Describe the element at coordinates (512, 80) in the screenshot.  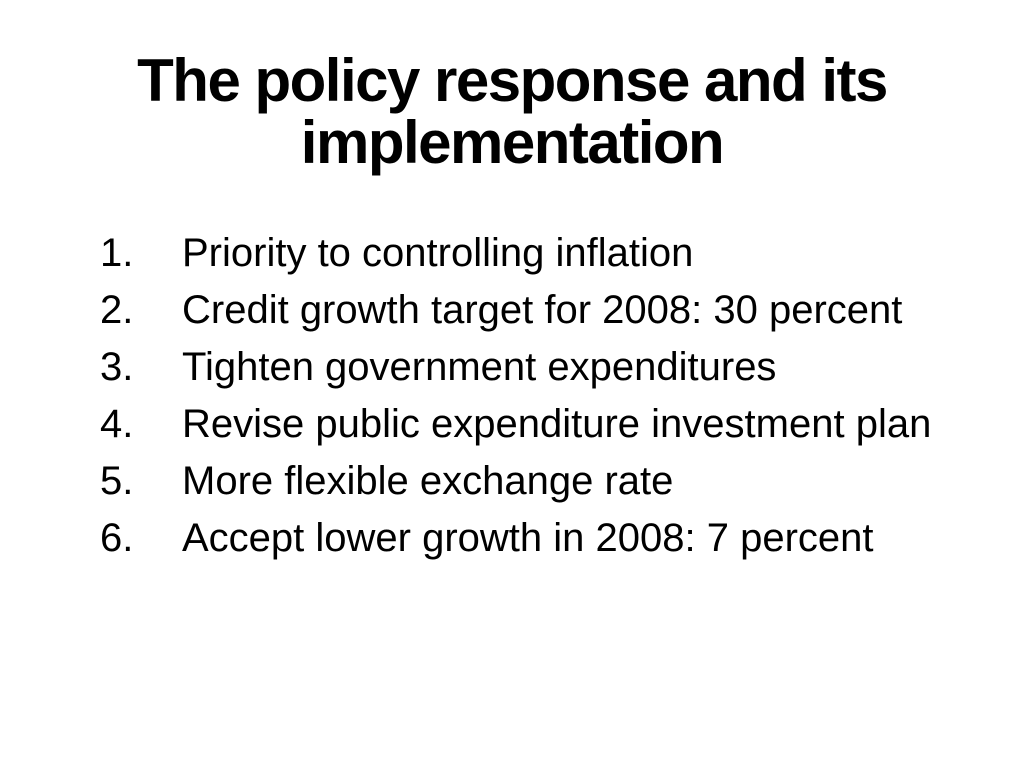
I see `slide-title-line-1: The policy response and its` at that location.